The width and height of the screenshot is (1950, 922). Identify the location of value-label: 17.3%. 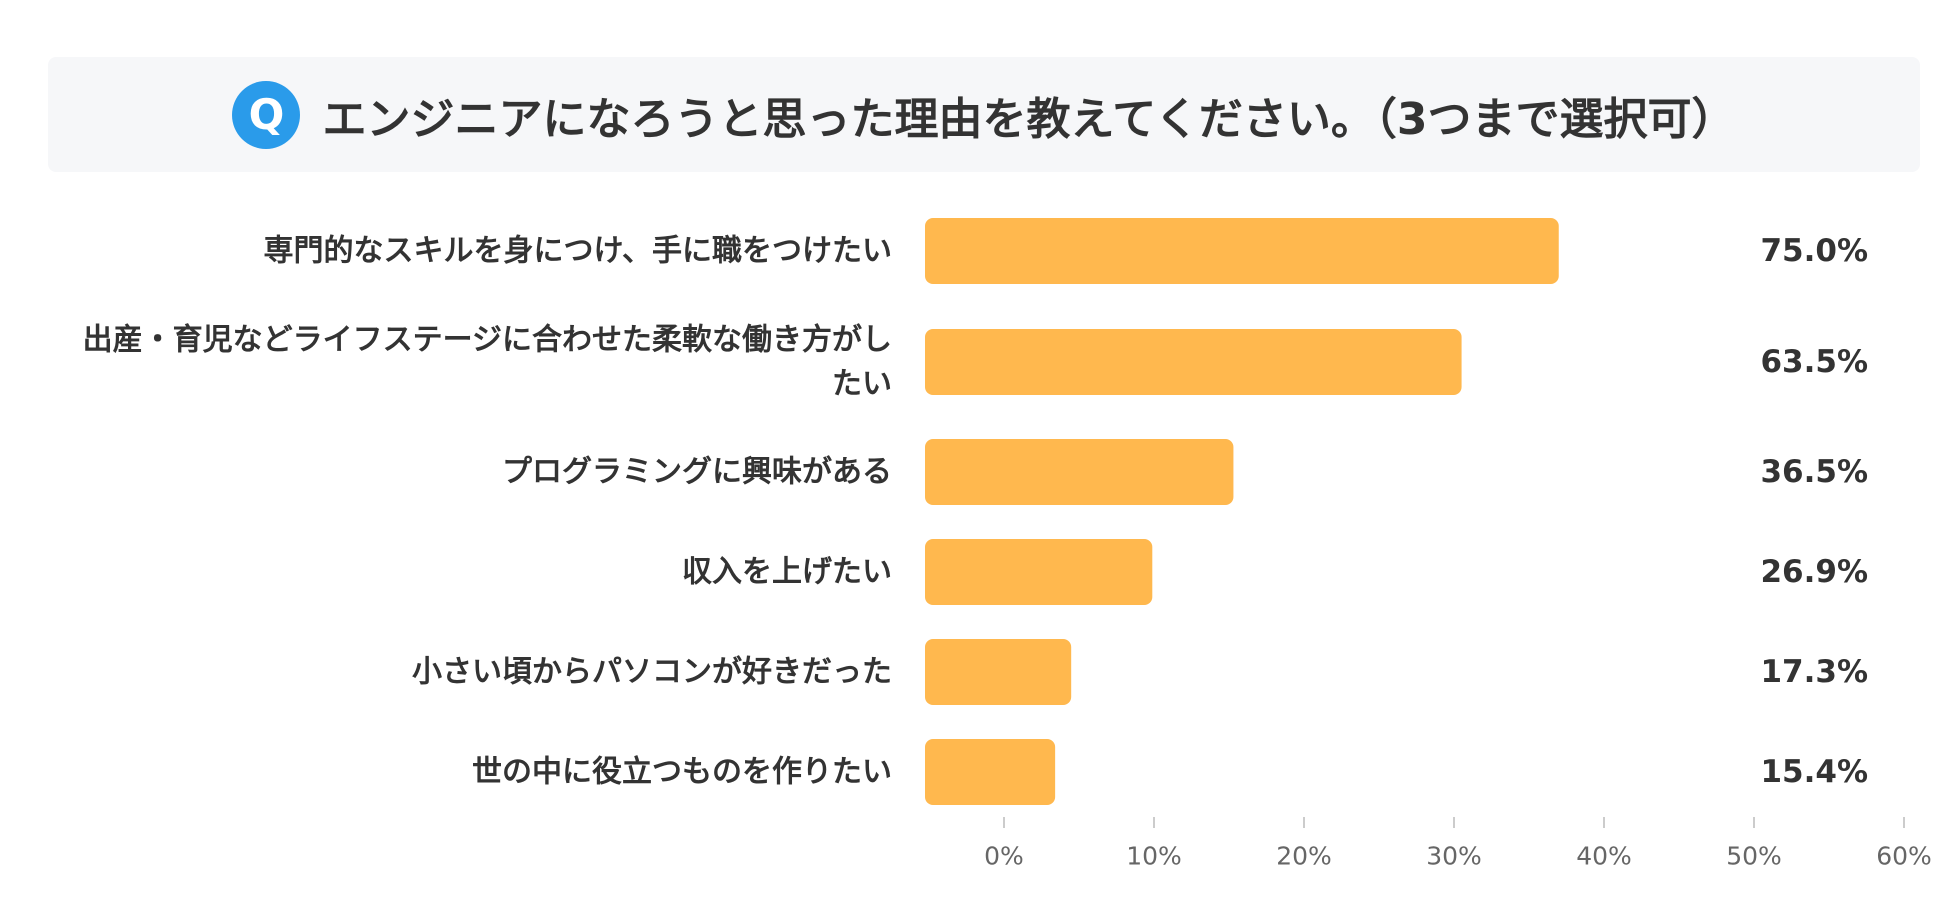
(1814, 672).